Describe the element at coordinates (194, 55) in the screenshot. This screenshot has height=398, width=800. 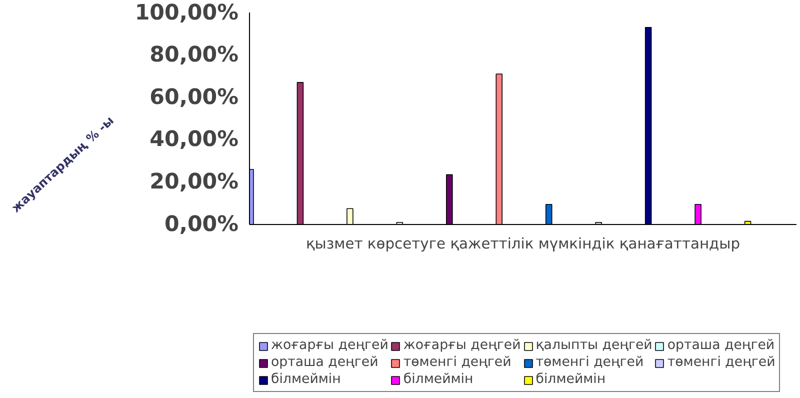
I see `y-tick-label: 80,00%` at that location.